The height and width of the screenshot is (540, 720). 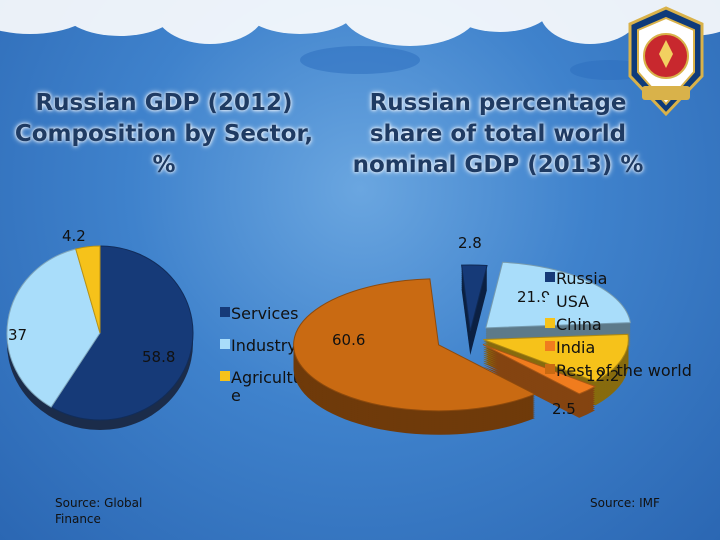 What do you see at coordinates (572, 301) in the screenshot?
I see `legend-label-usa: USA` at bounding box center [572, 301].